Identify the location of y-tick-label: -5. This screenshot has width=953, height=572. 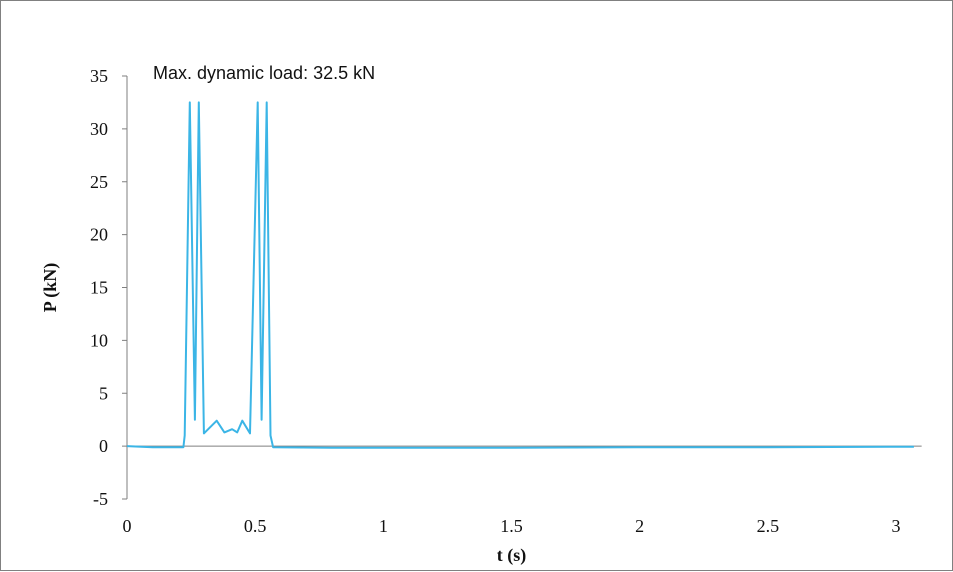
(100, 499).